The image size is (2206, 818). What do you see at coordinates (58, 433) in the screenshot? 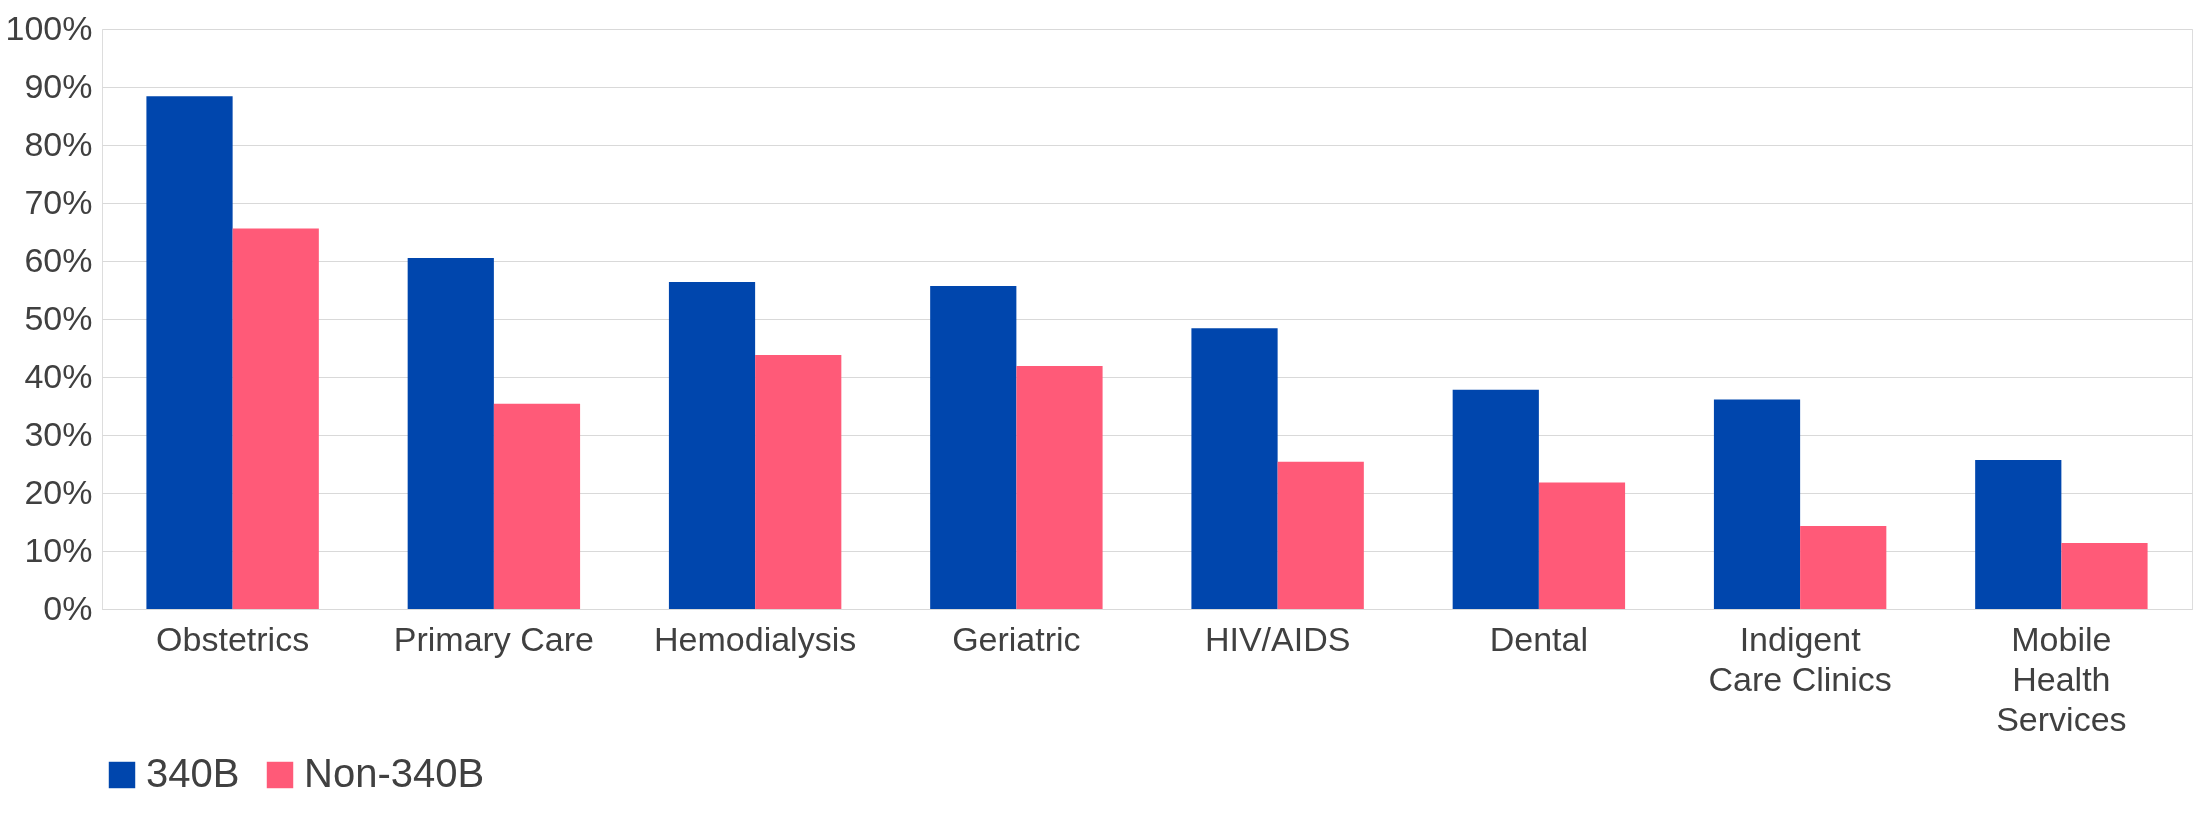
I see `y-tick-label: 30%` at bounding box center [58, 433].